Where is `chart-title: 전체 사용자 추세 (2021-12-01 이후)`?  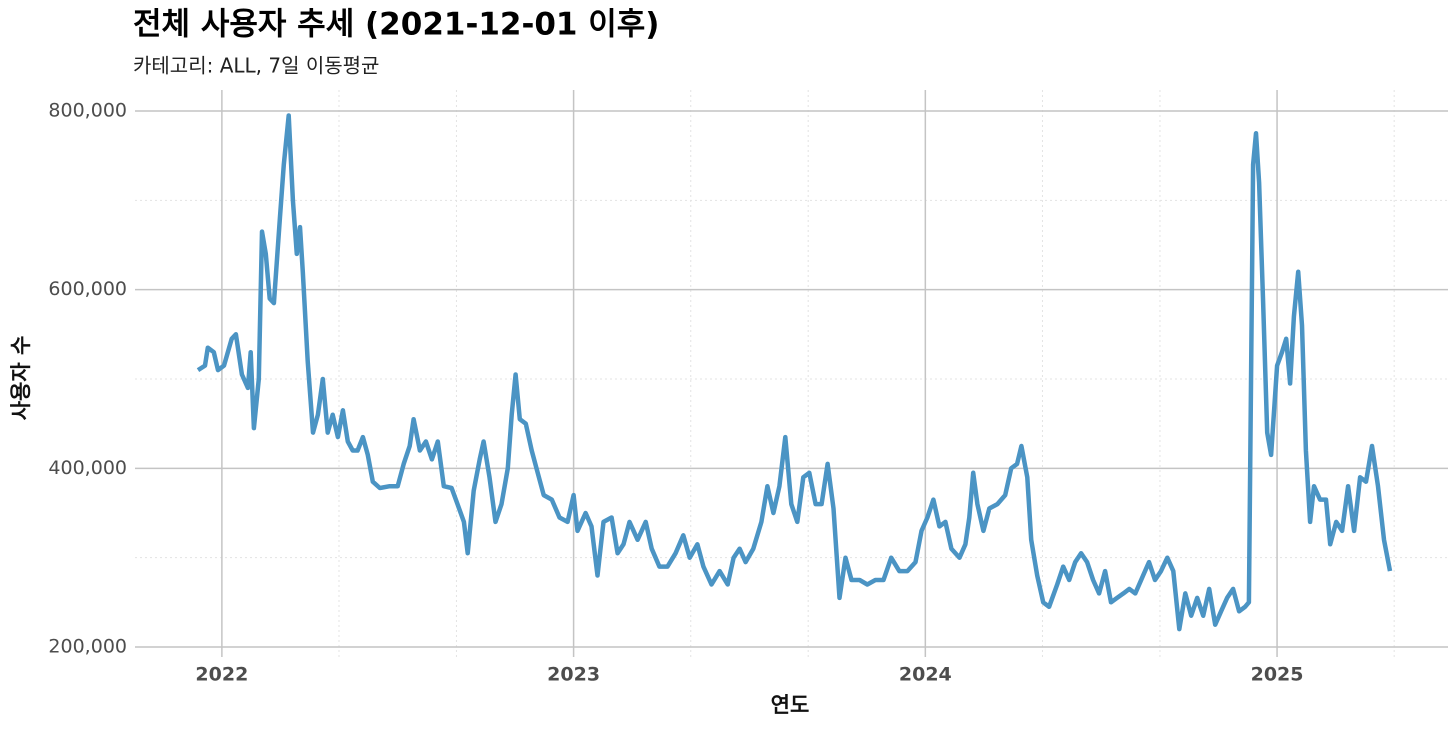 chart-title: 전체 사용자 추세 (2021-12-01 이후) is located at coordinates (396, 25).